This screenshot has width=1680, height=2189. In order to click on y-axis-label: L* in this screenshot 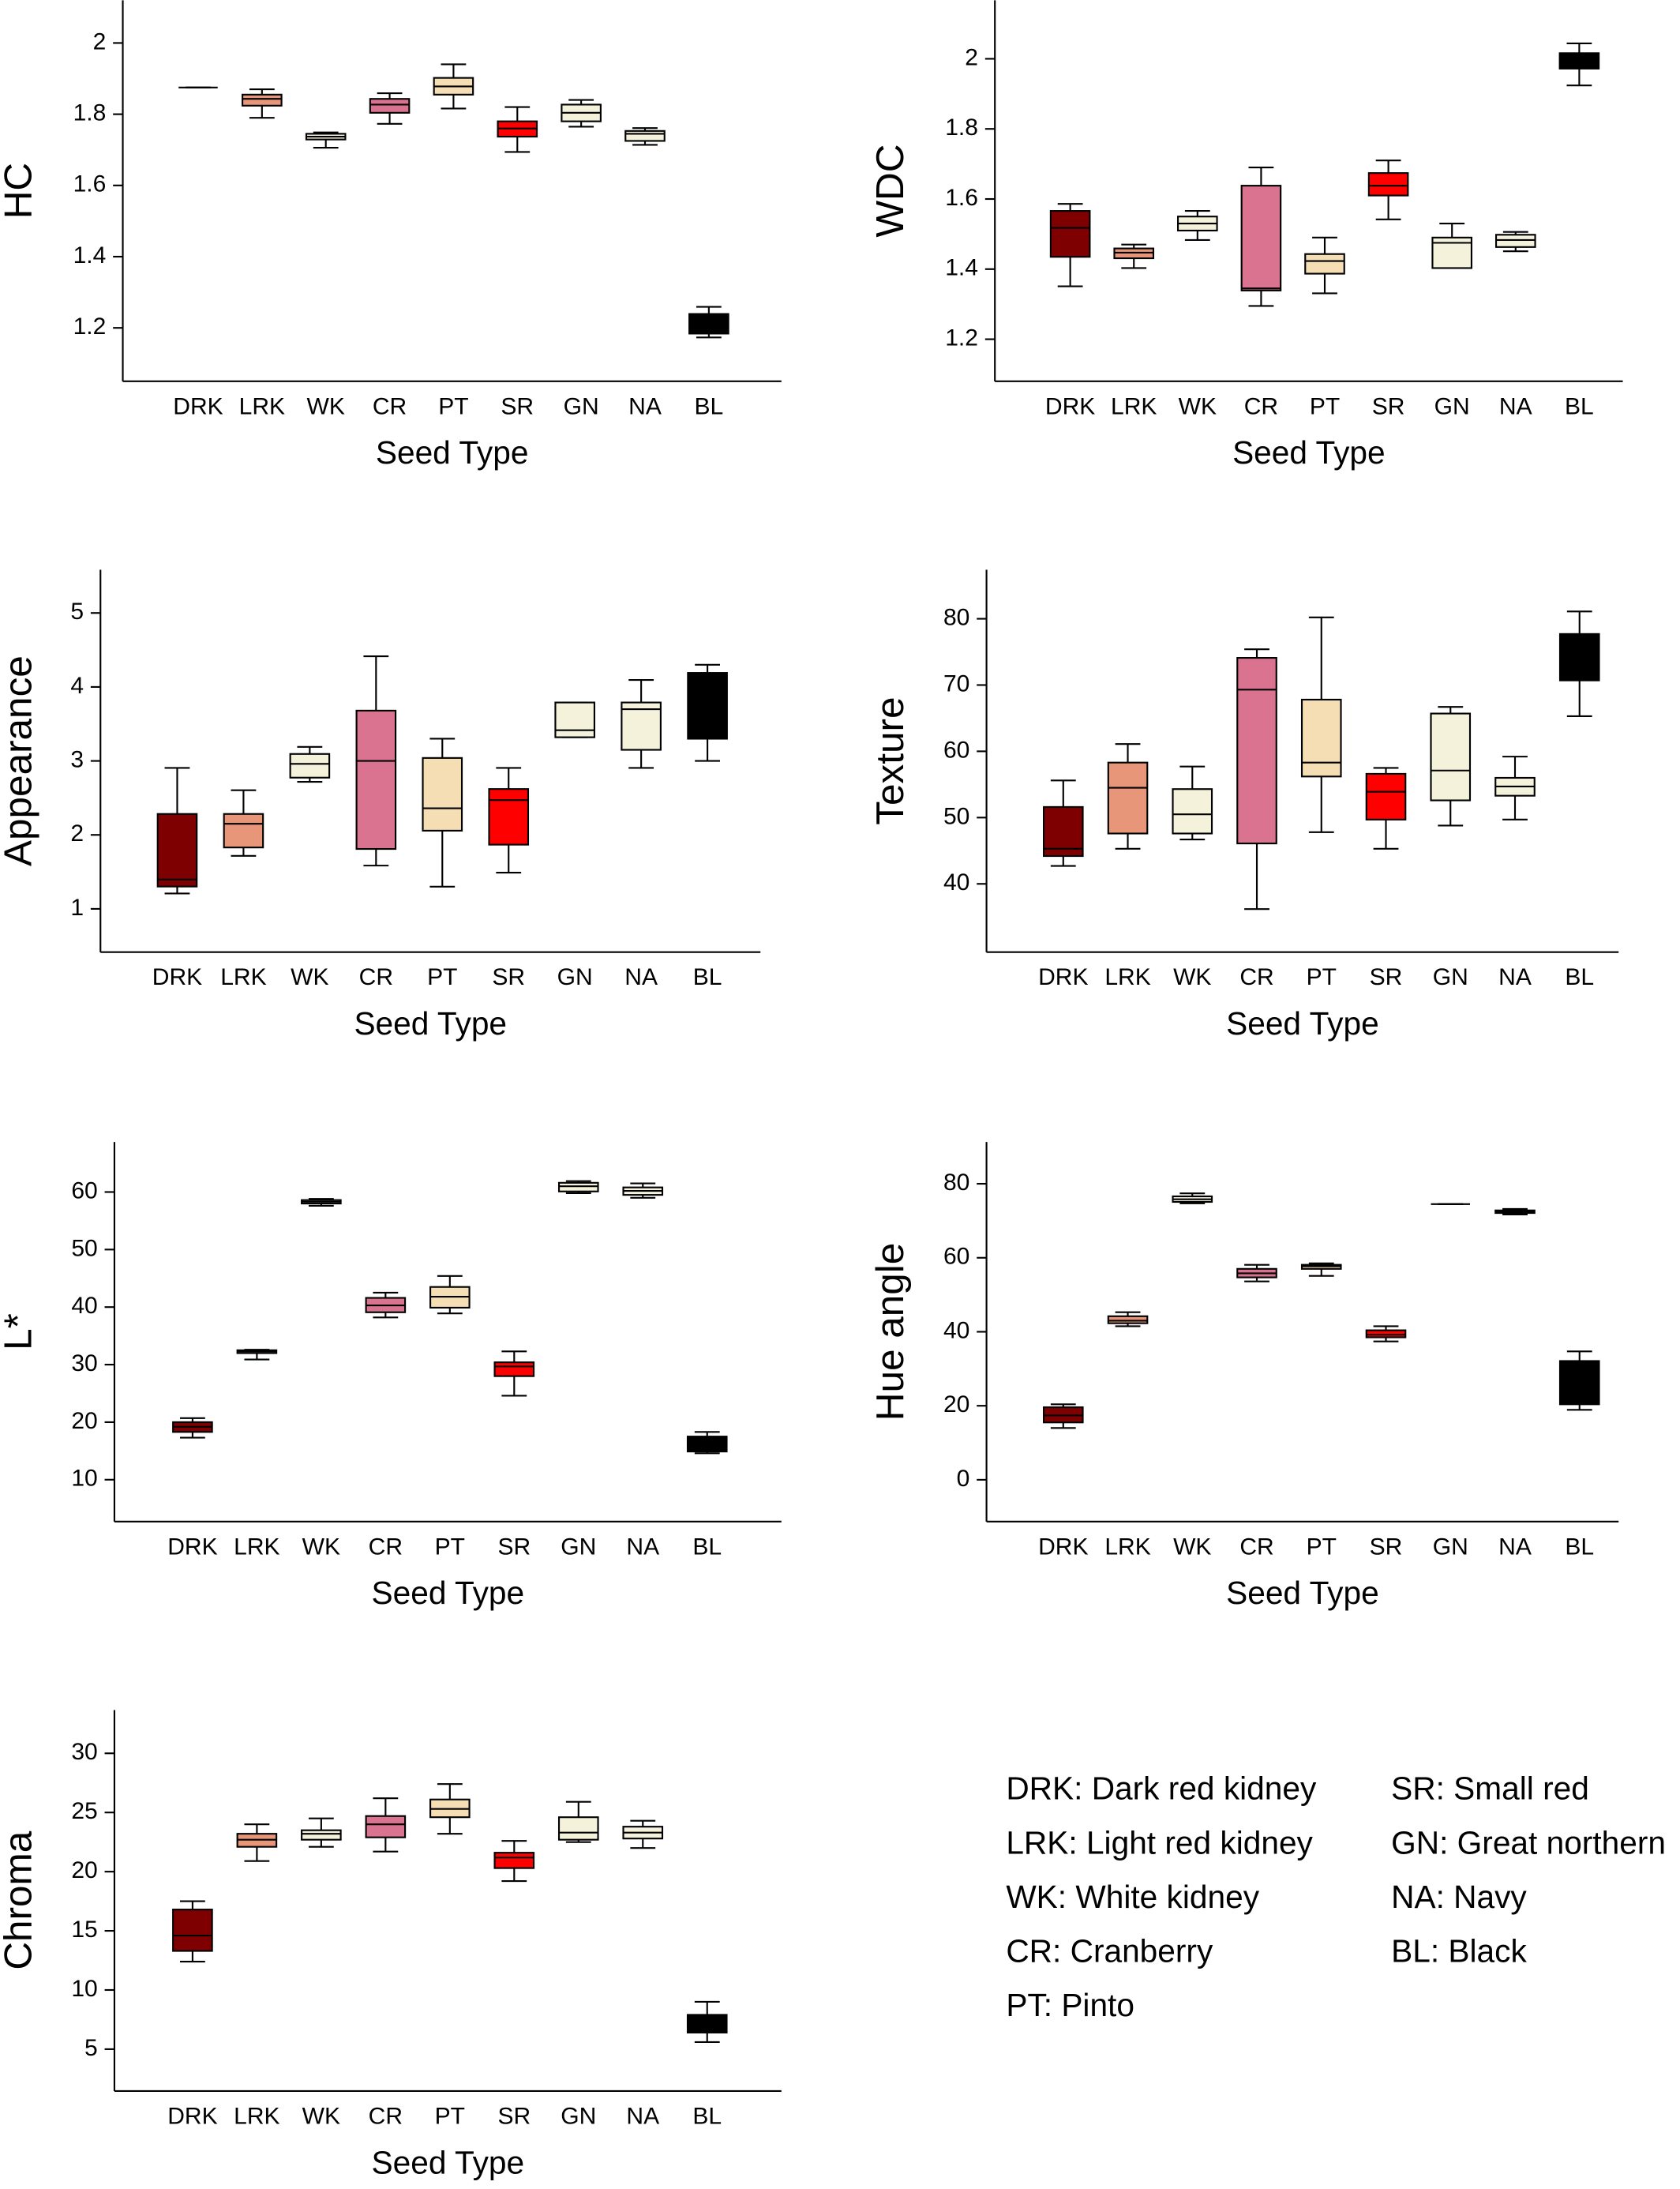, I will do `click(20, 1331)`.